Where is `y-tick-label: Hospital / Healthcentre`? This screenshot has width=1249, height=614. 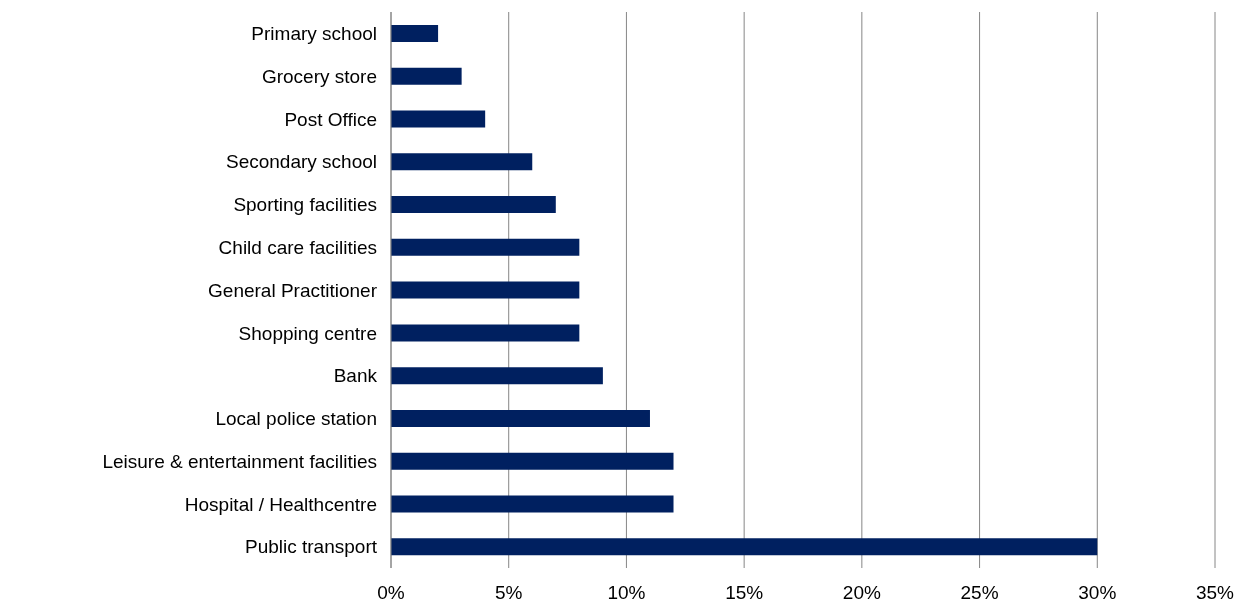
y-tick-label: Hospital / Healthcentre is located at coordinates (280, 504).